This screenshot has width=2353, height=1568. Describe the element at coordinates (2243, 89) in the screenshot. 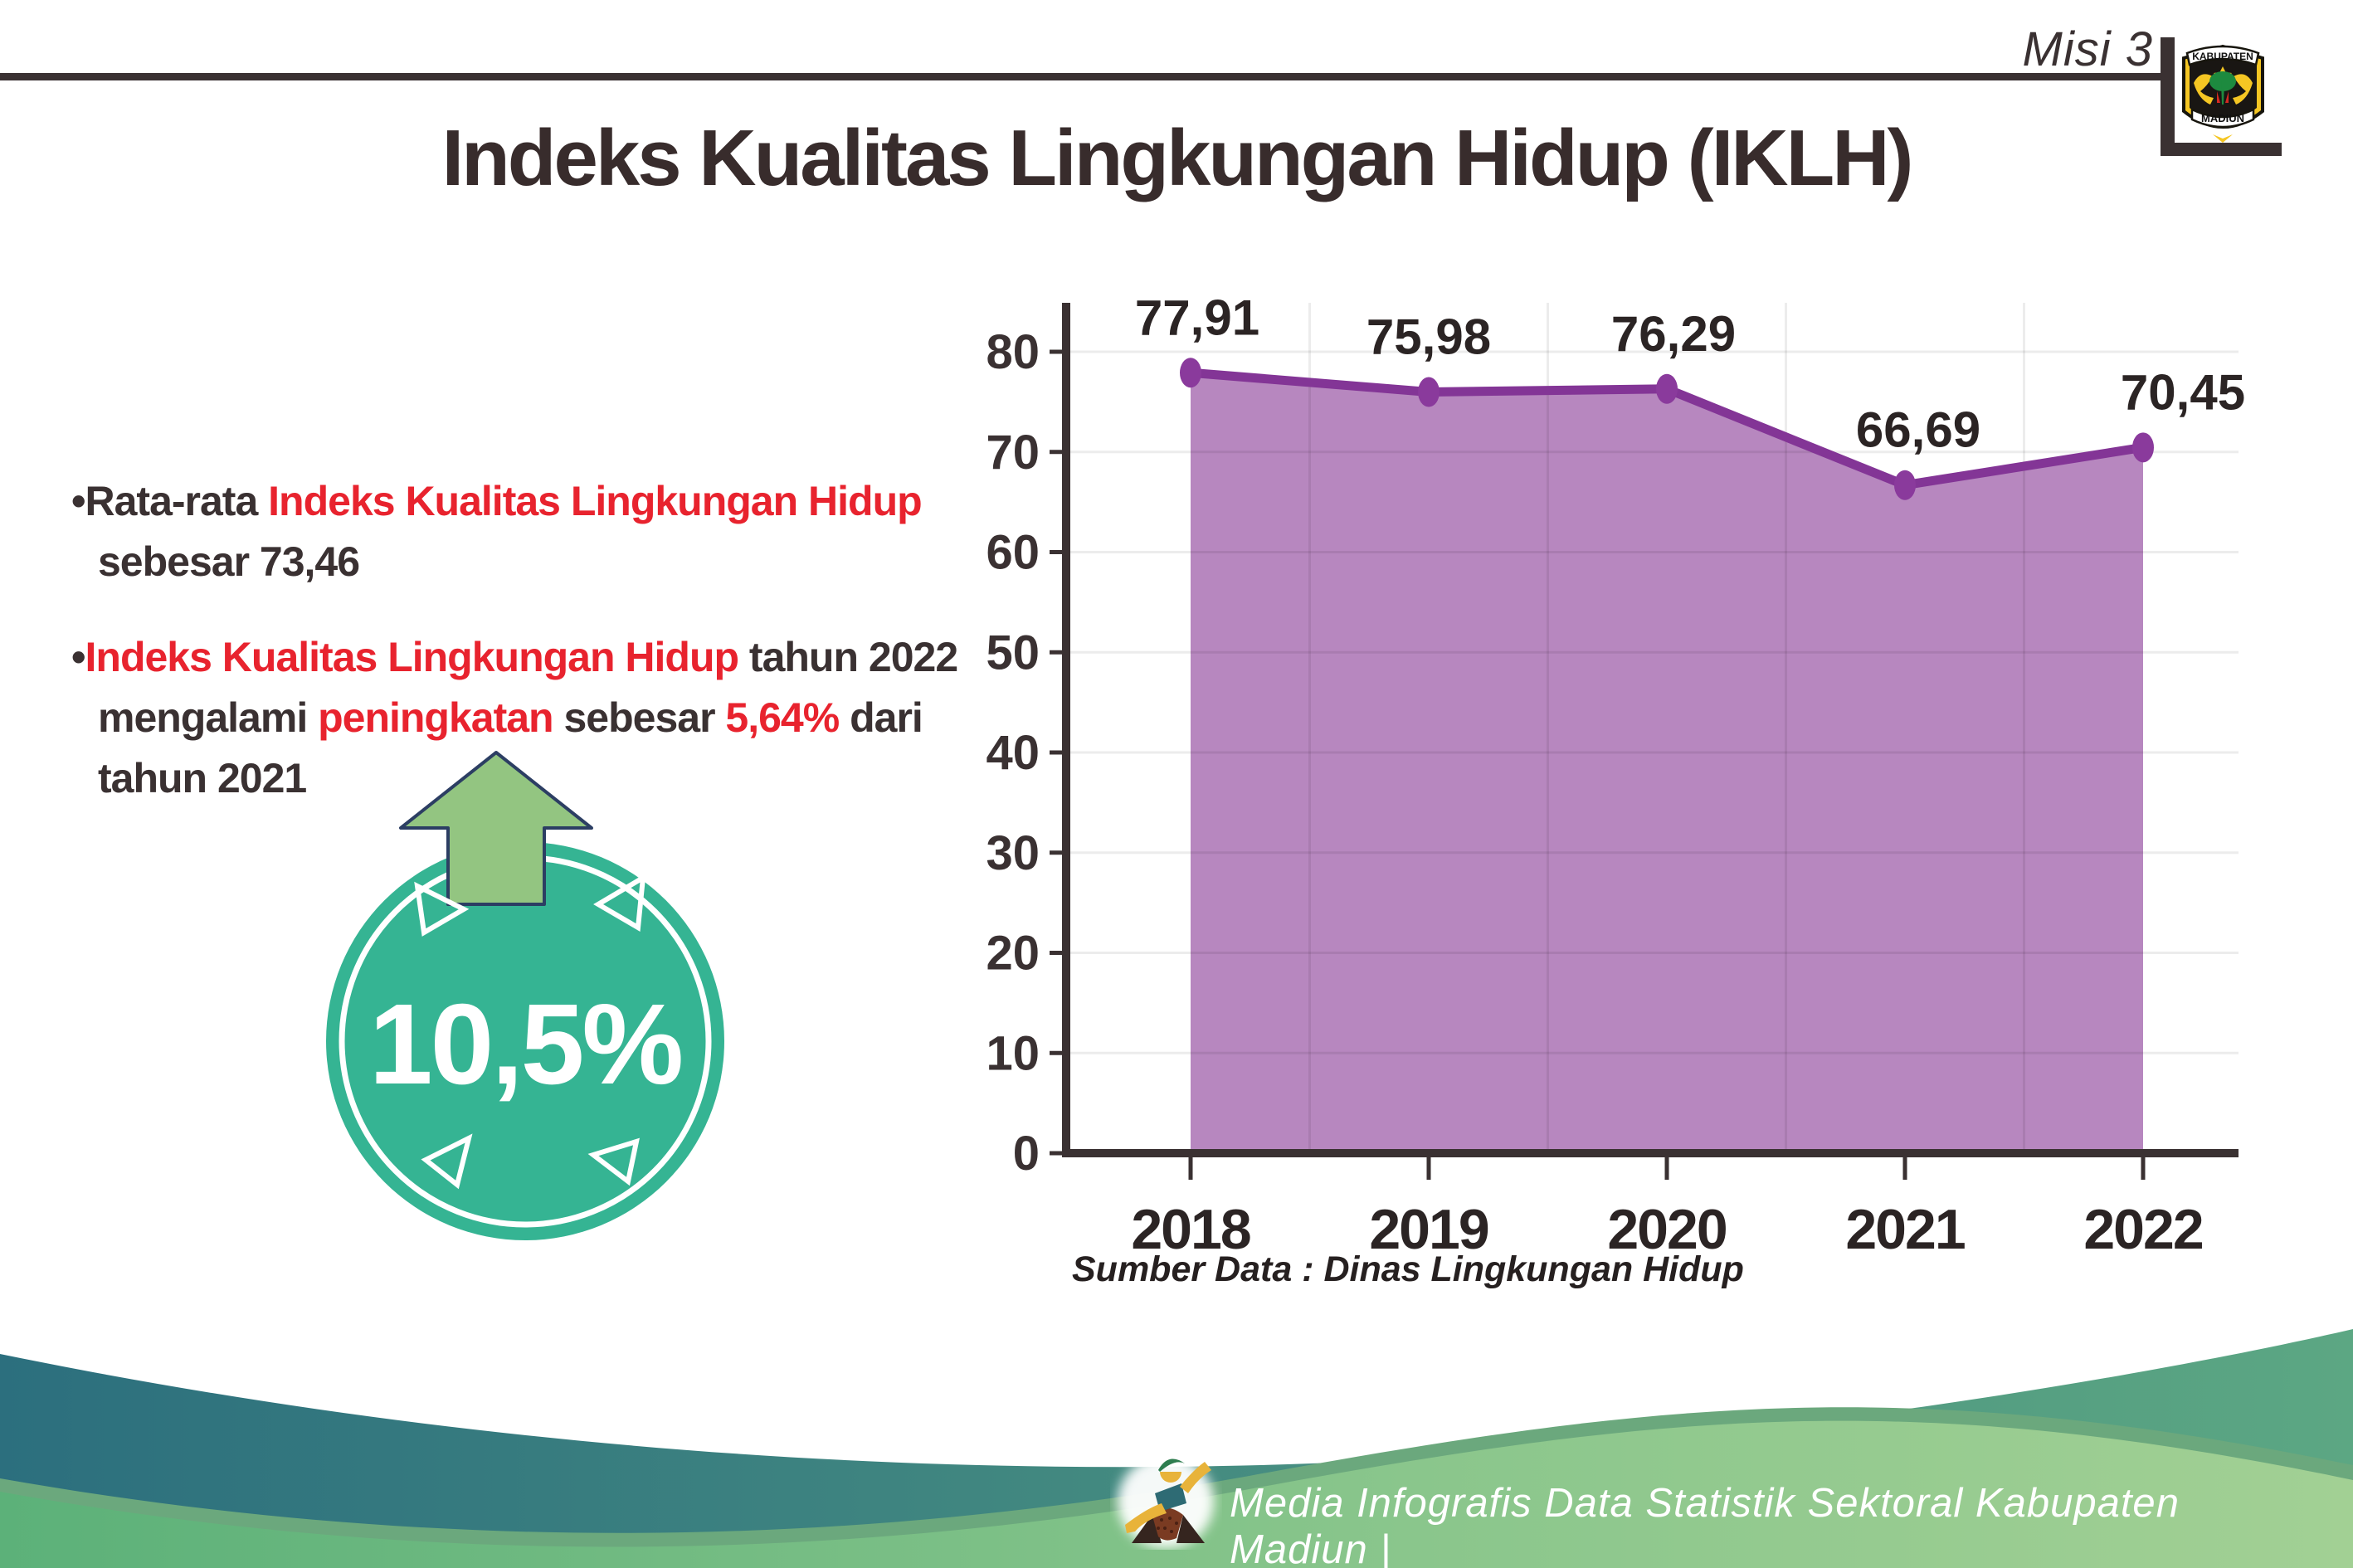

I see `logo-right-wing-icon` at that location.